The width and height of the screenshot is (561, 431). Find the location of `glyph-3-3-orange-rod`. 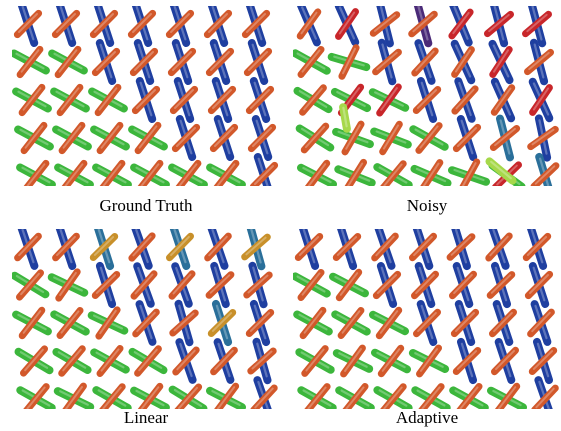

glyph-3-3-orange-rod is located at coordinates (148, 361).